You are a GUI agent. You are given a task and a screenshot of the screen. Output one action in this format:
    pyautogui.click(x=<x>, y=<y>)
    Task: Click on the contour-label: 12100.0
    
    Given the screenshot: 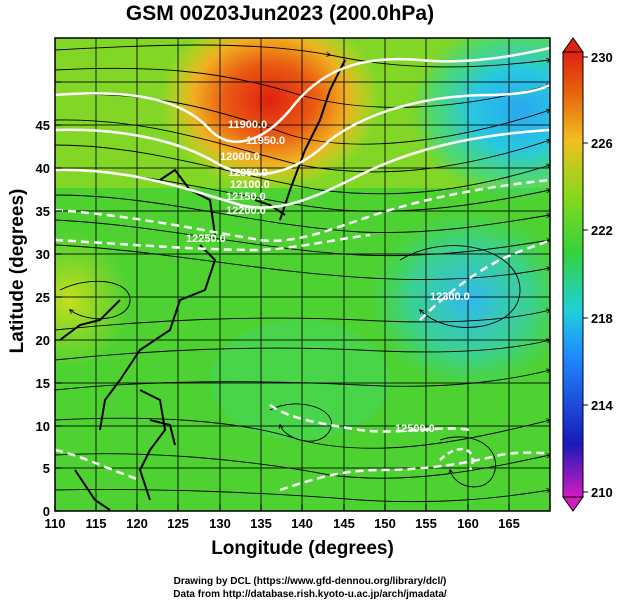 What is the action you would take?
    pyautogui.click(x=250, y=185)
    